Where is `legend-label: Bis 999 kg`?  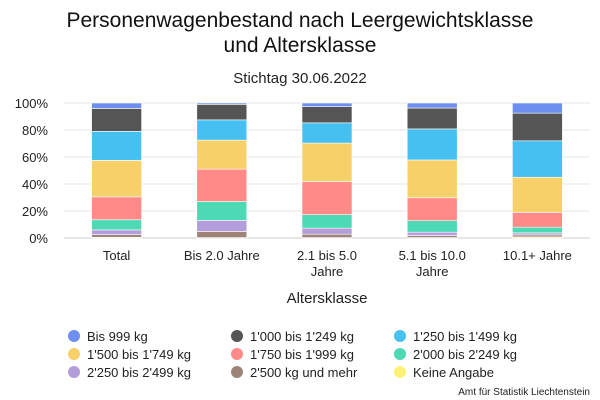 legend-label: Bis 999 kg is located at coordinates (117, 336).